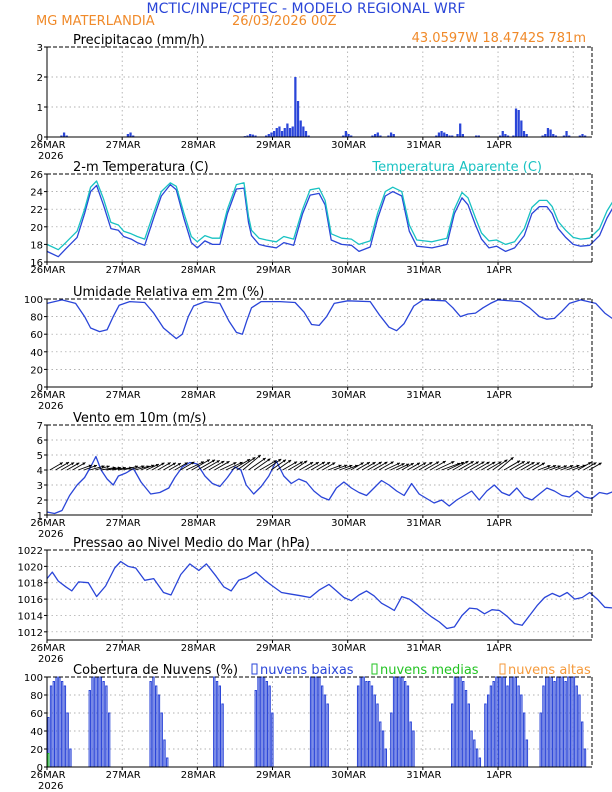 This screenshot has height=792, width=612. I want to click on y-tick-label: 16, so click(36, 263).